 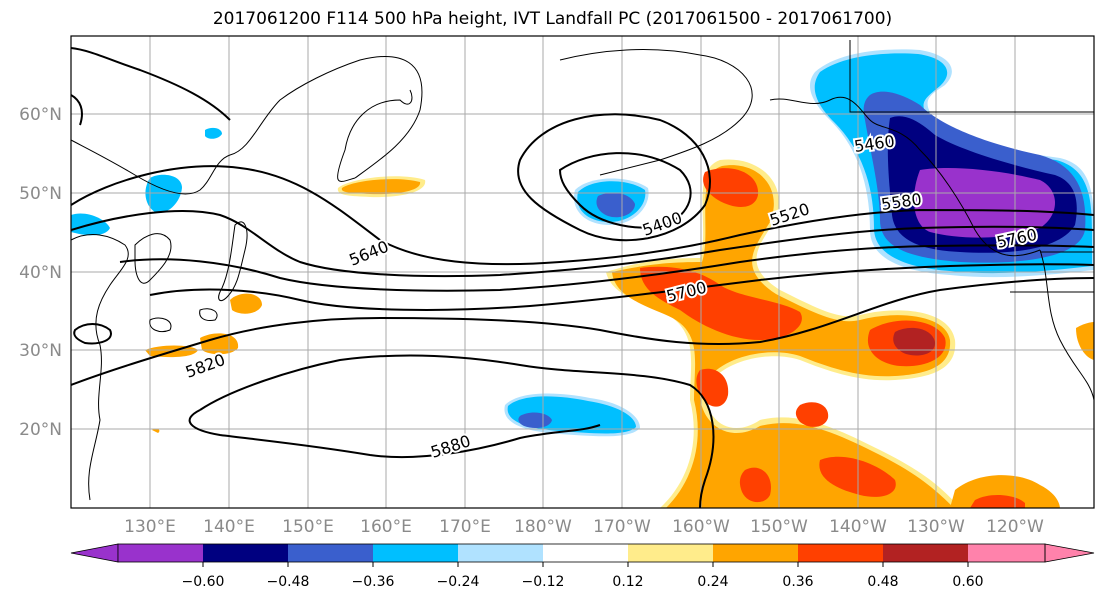 I want to click on lon-label: 140°E, so click(x=229, y=527).